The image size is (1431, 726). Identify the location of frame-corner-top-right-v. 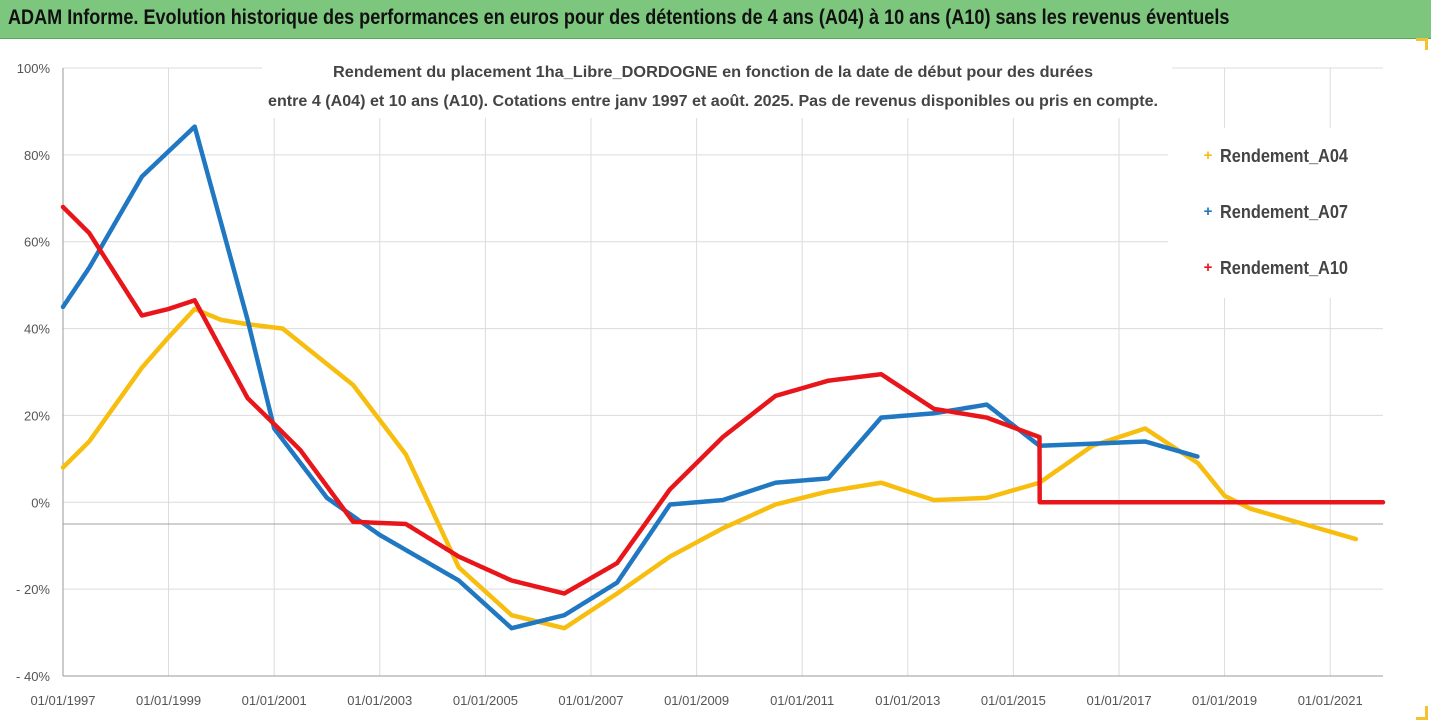
(1426, 44).